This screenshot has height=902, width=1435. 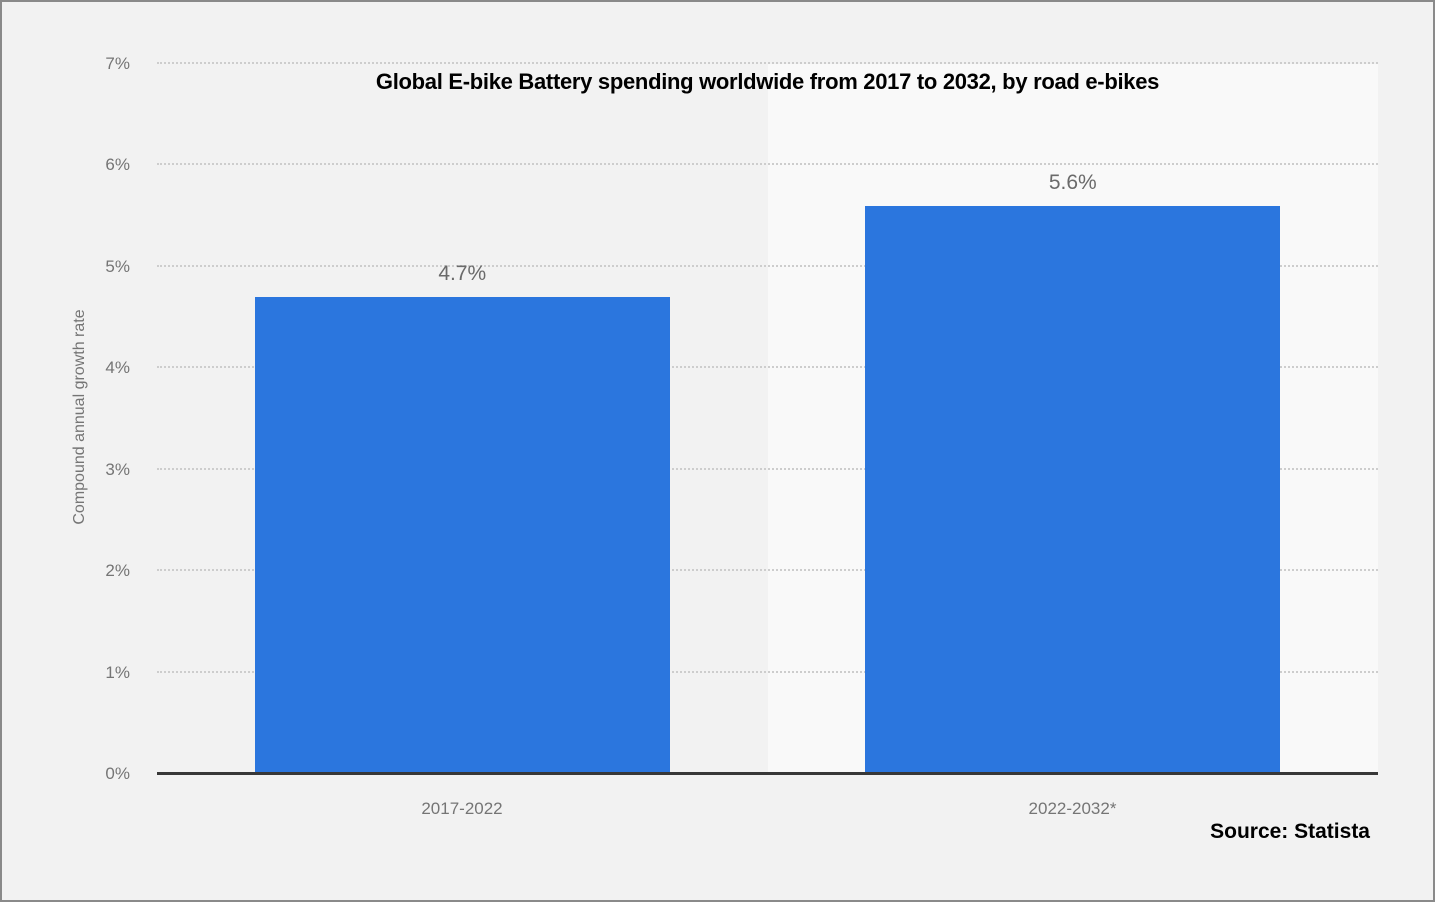 What do you see at coordinates (1290, 831) in the screenshot?
I see `source-label: Source: Statista` at bounding box center [1290, 831].